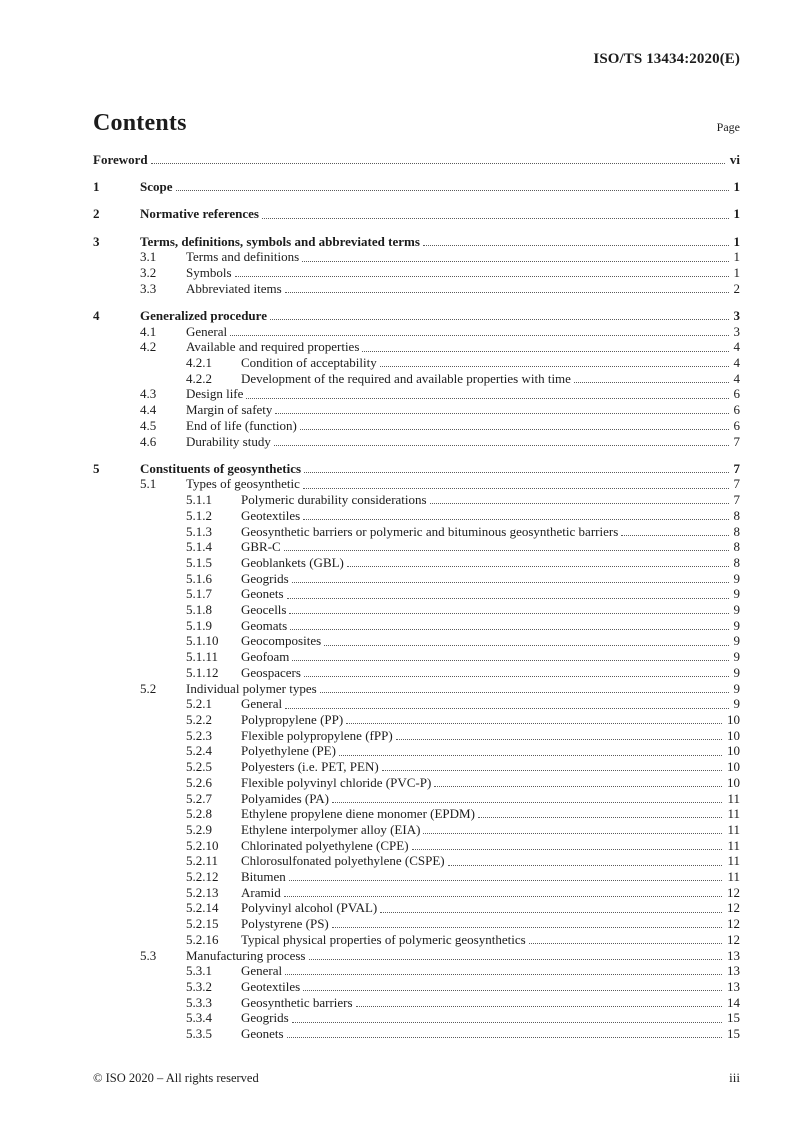 The image size is (793, 1122). Describe the element at coordinates (463, 657) in the screenshot. I see `toc-entry: 5.1.11 Geofoam 9` at that location.